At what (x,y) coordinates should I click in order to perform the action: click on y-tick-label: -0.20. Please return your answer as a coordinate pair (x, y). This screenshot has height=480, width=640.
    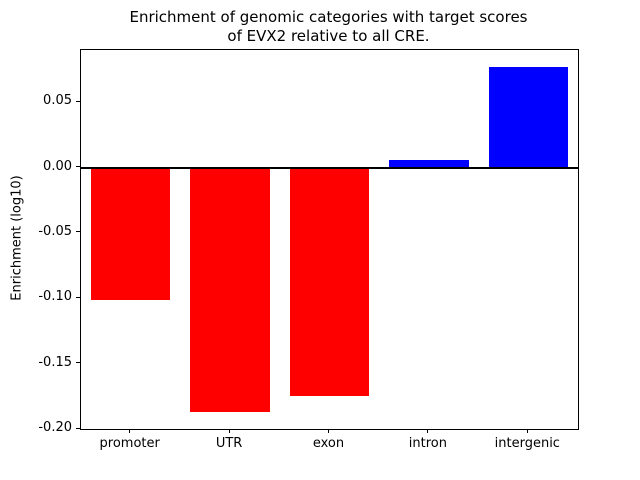
    Looking at the image, I should click on (55, 427).